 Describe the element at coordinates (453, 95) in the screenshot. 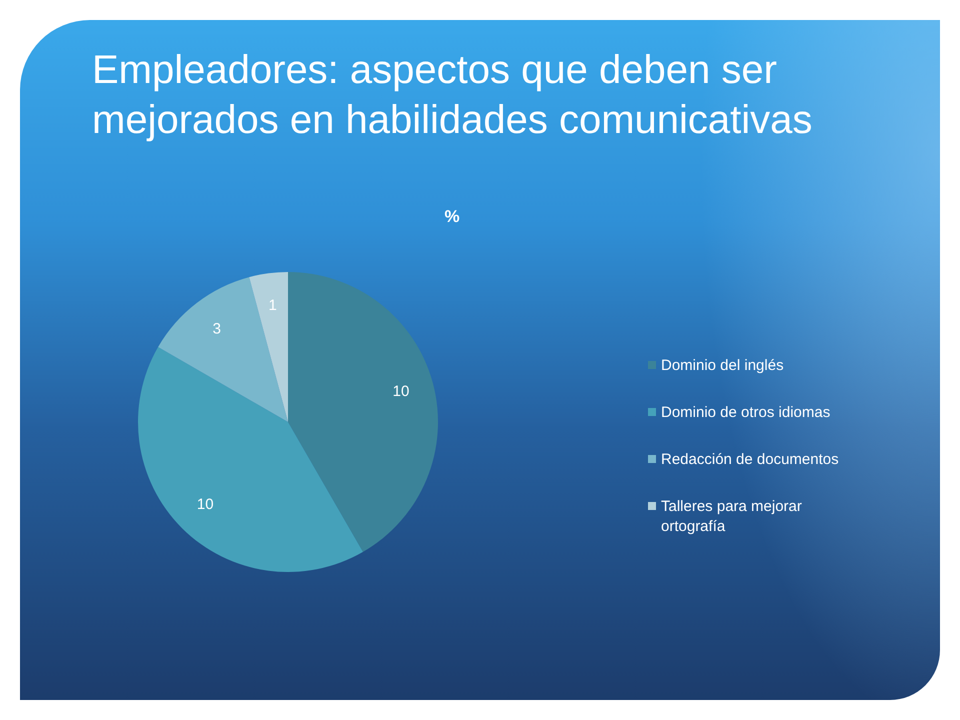

I see `chart-title: Empleadores: aspectos que deben ser mejorados en habilidades comunicativas` at that location.